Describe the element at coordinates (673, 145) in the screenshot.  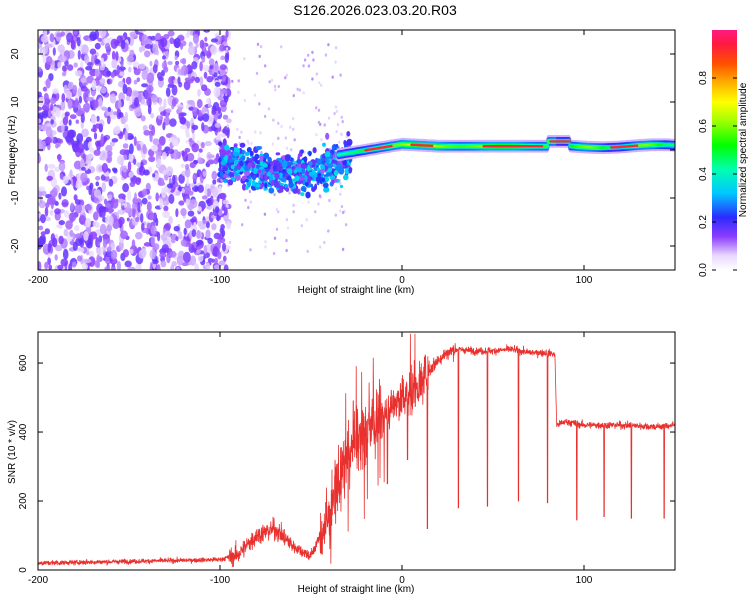
I see `spectrogram-band-core` at that location.